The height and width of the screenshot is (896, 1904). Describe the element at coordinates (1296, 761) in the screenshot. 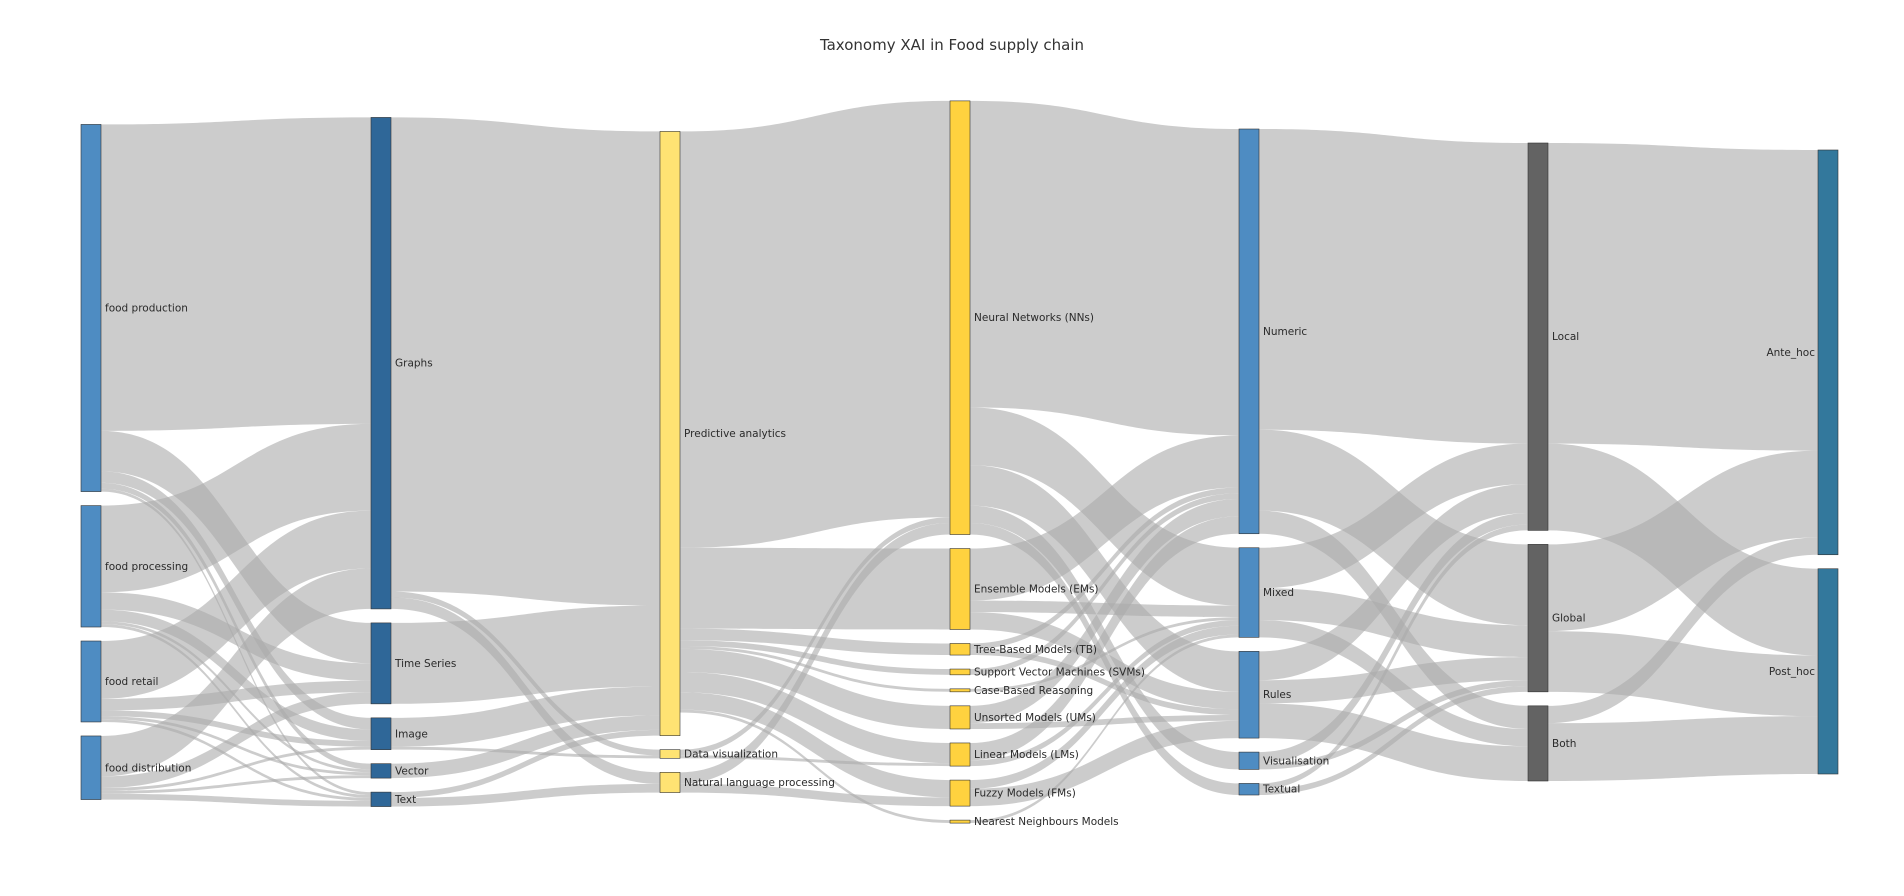

I see `node-label-visualisation: Visualisation` at that location.